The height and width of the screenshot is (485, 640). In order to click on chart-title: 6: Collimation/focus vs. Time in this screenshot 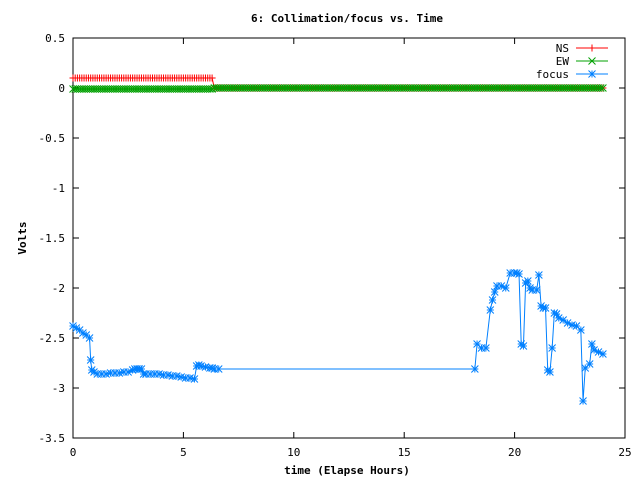, I will do `click(347, 18)`.